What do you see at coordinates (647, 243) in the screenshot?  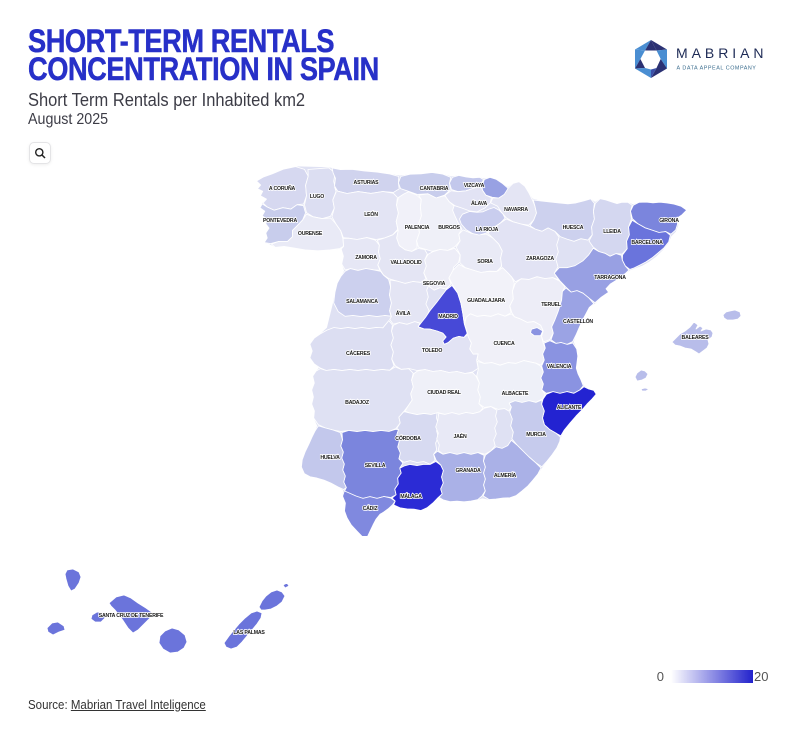 I see `svg-text: BARCELONA` at bounding box center [647, 243].